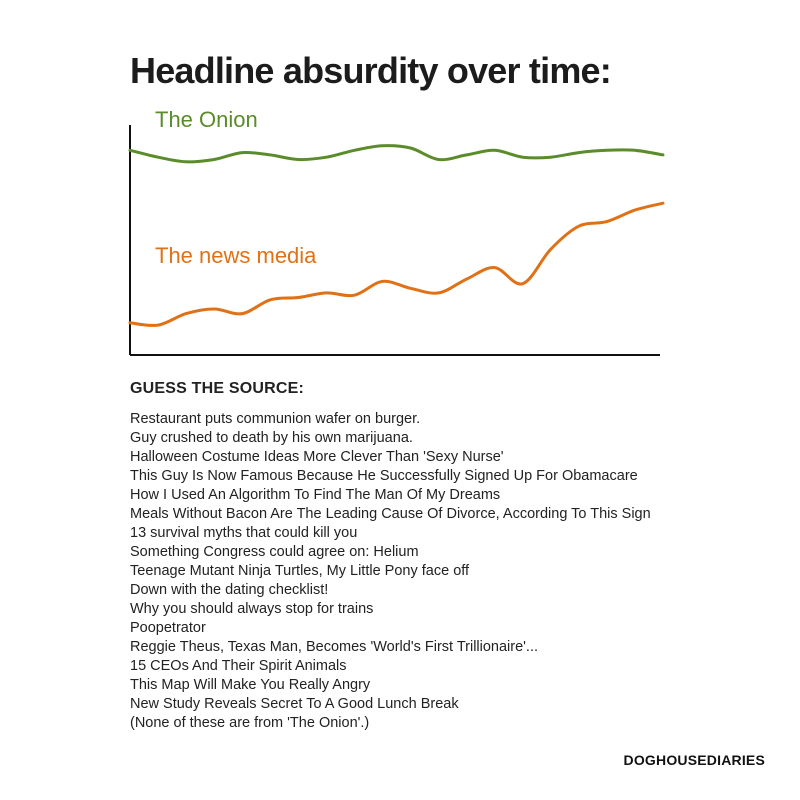  Describe the element at coordinates (244, 533) in the screenshot. I see `headline-item: 13 survival myths that could kill you` at that location.